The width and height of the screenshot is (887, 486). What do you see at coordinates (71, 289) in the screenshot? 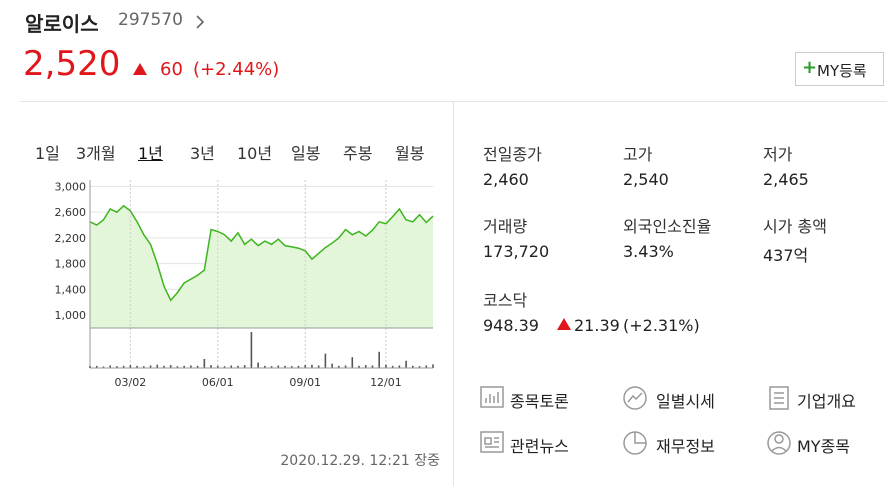
I see `y-tick-label: 1,400` at bounding box center [71, 289].